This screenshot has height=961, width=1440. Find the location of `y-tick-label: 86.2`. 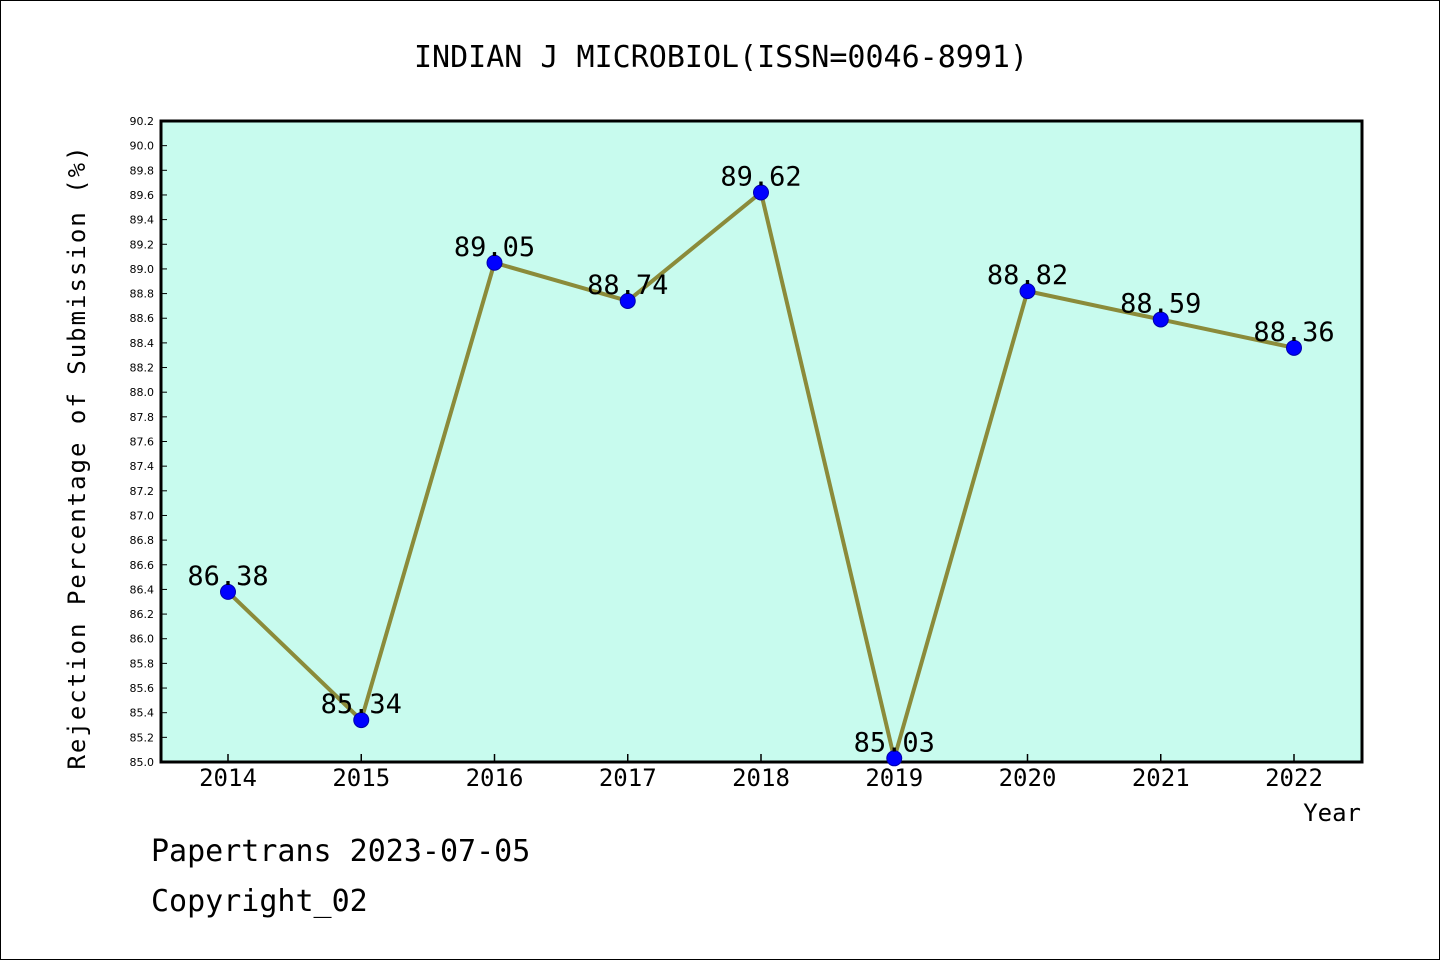

y-tick-label: 86.2 is located at coordinates (142, 614).